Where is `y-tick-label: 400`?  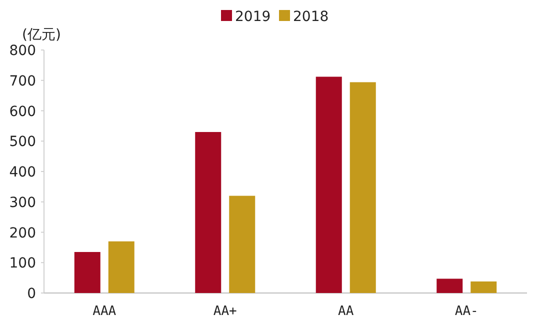
y-tick-label: 400 is located at coordinates (22, 172).